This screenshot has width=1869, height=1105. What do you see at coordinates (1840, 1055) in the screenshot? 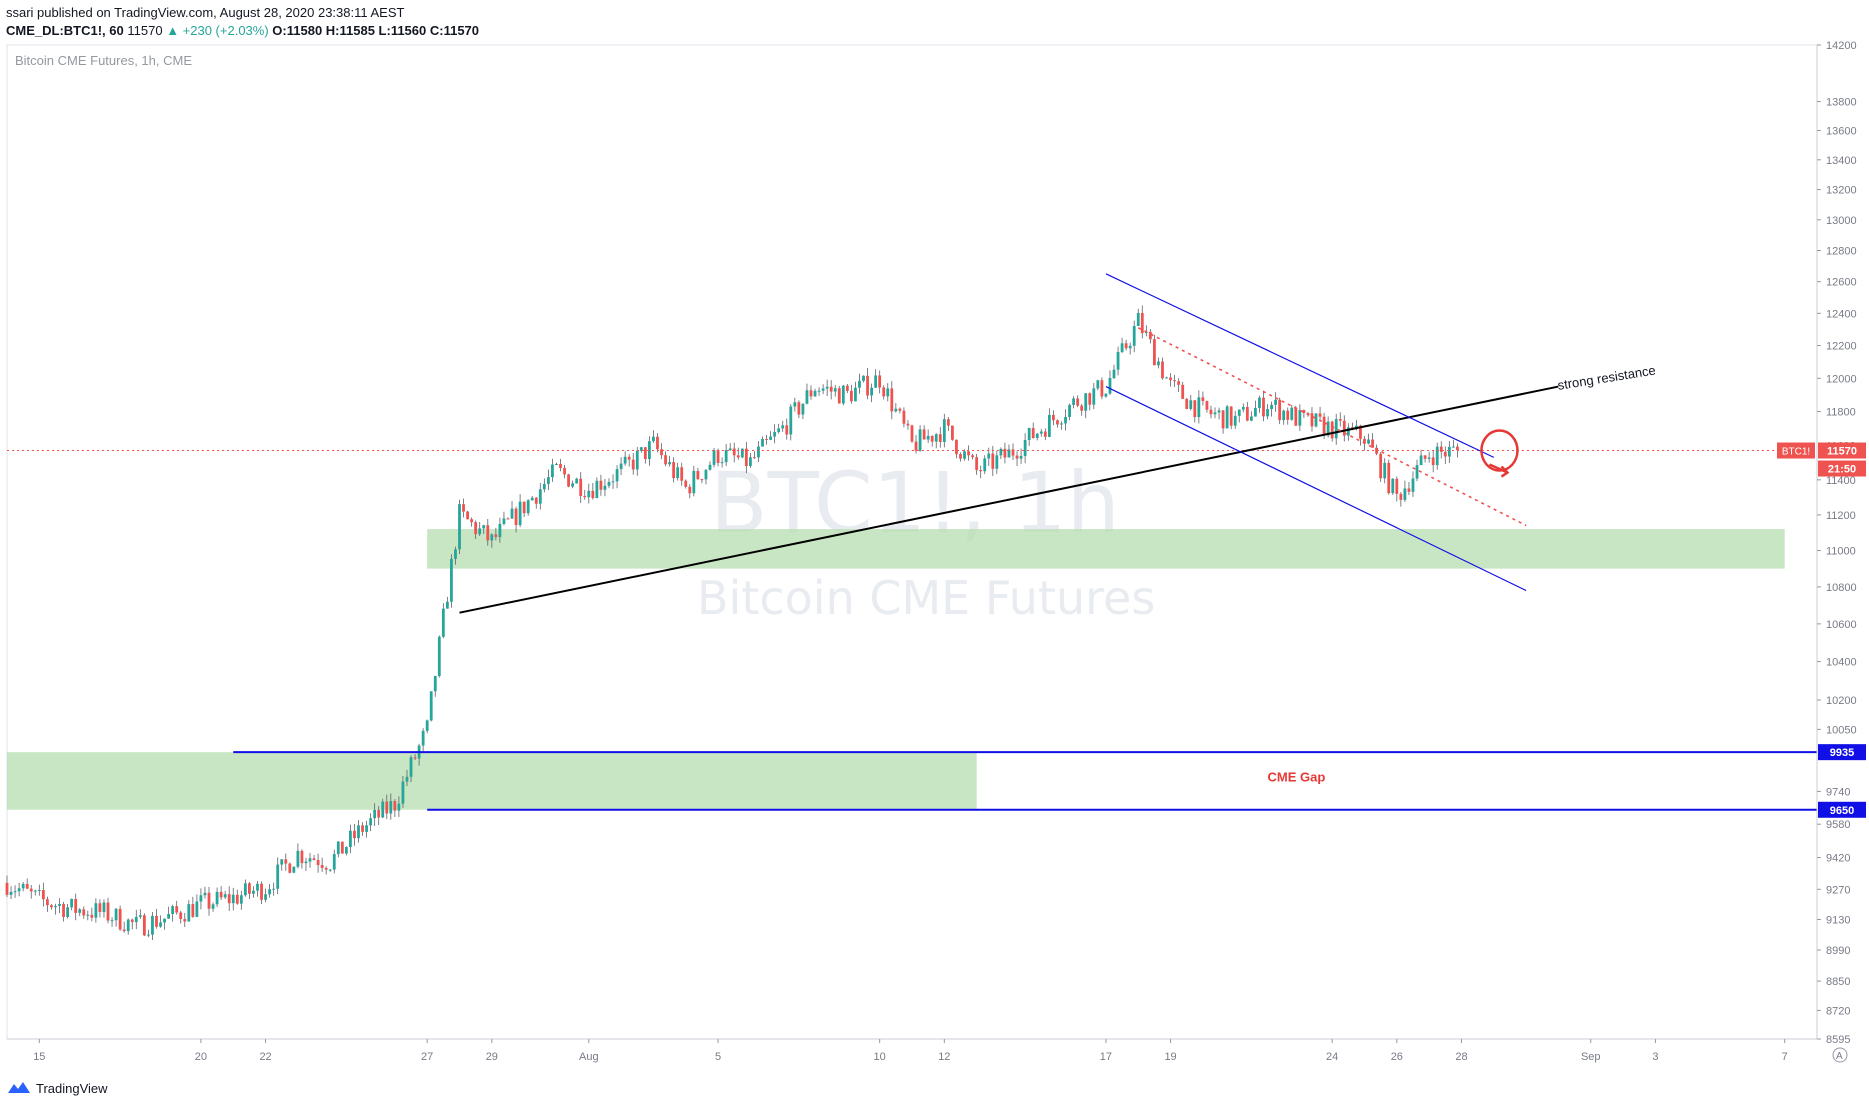
I see `scale-settings-icon: A` at bounding box center [1840, 1055].